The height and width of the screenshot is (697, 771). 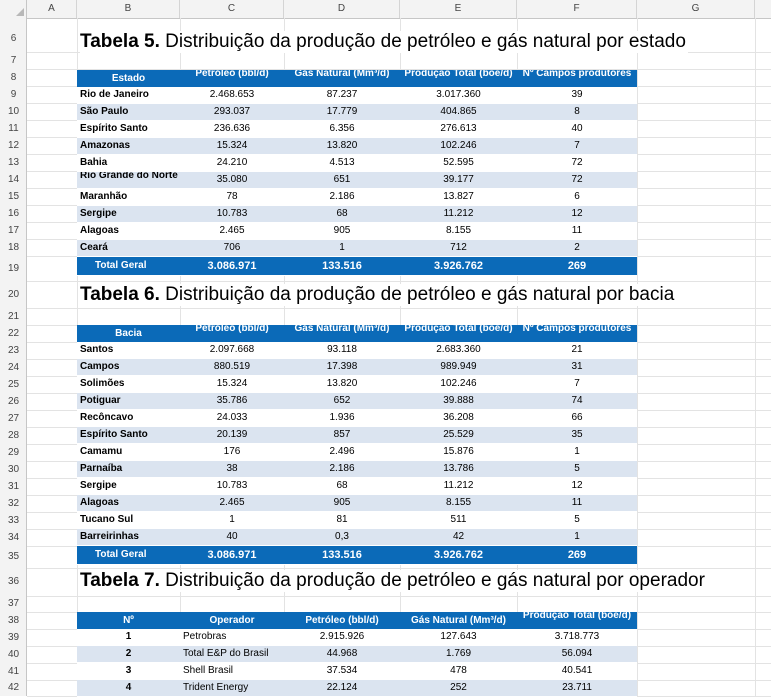 What do you see at coordinates (13, 316) in the screenshot?
I see `row-header: 21` at bounding box center [13, 316].